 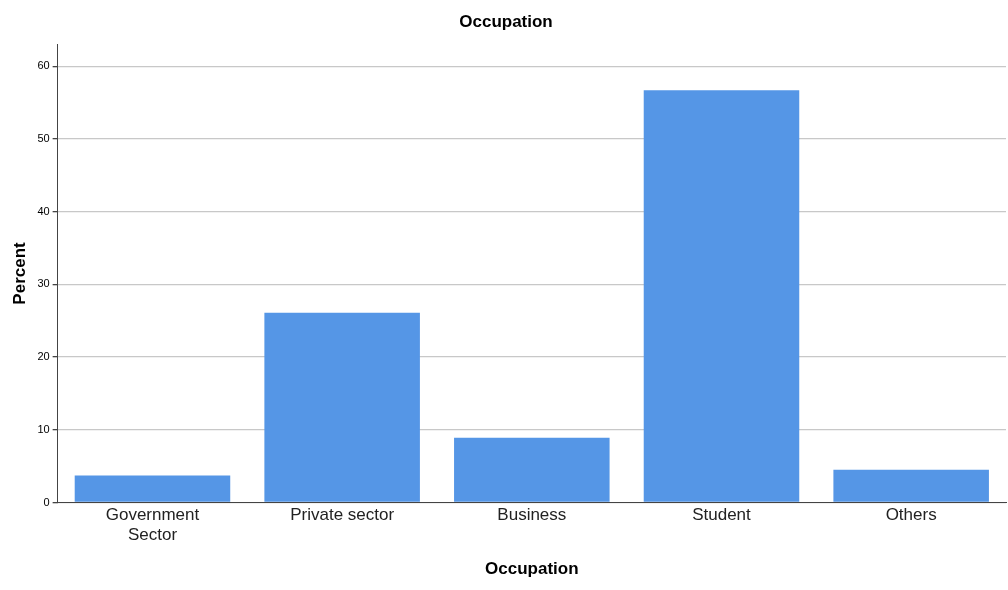 What do you see at coordinates (911, 514) in the screenshot?
I see `x-tick-label: Others` at bounding box center [911, 514].